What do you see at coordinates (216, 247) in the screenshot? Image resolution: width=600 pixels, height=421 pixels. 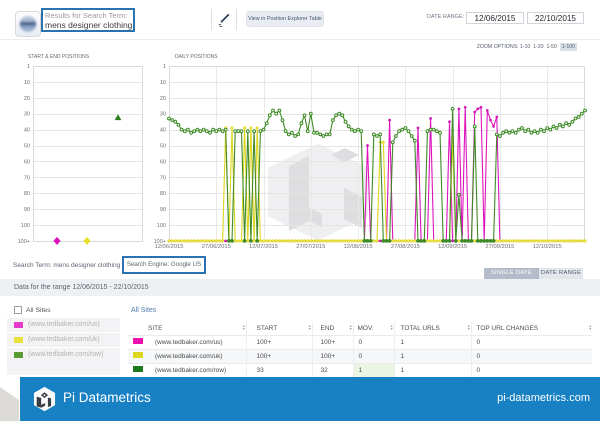 I see `svg-text: 27/06/2015` at bounding box center [216, 247].